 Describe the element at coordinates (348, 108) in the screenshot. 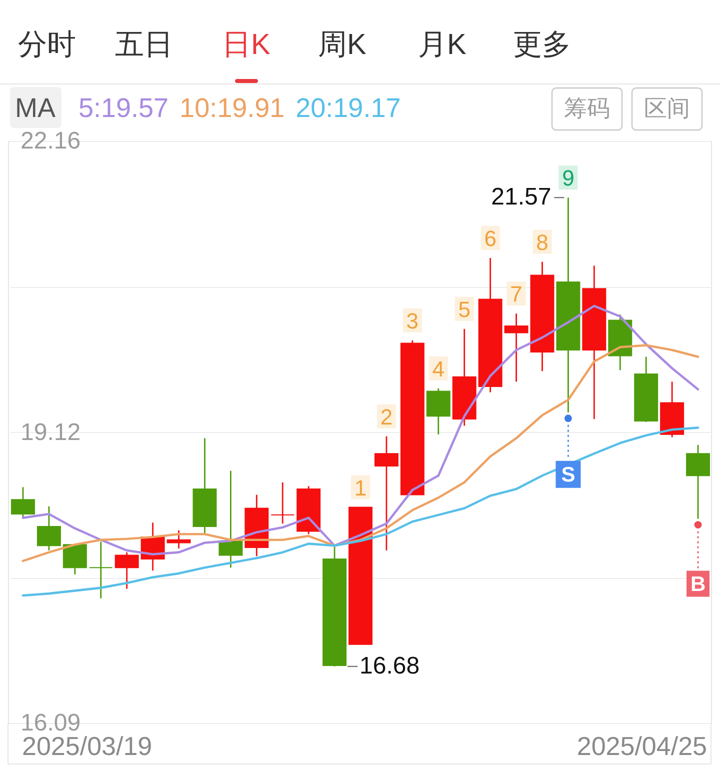

I see `text: 20:19.17` at that location.